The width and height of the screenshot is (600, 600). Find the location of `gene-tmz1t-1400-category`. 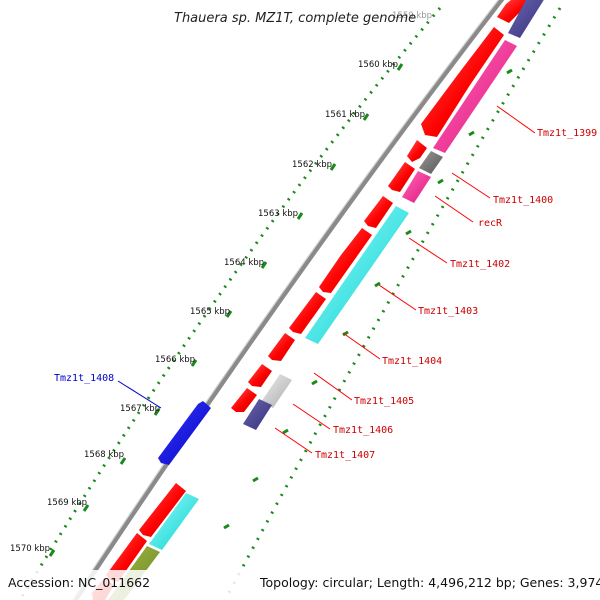

gene-tmz1t-1400-category is located at coordinates (431, 162).